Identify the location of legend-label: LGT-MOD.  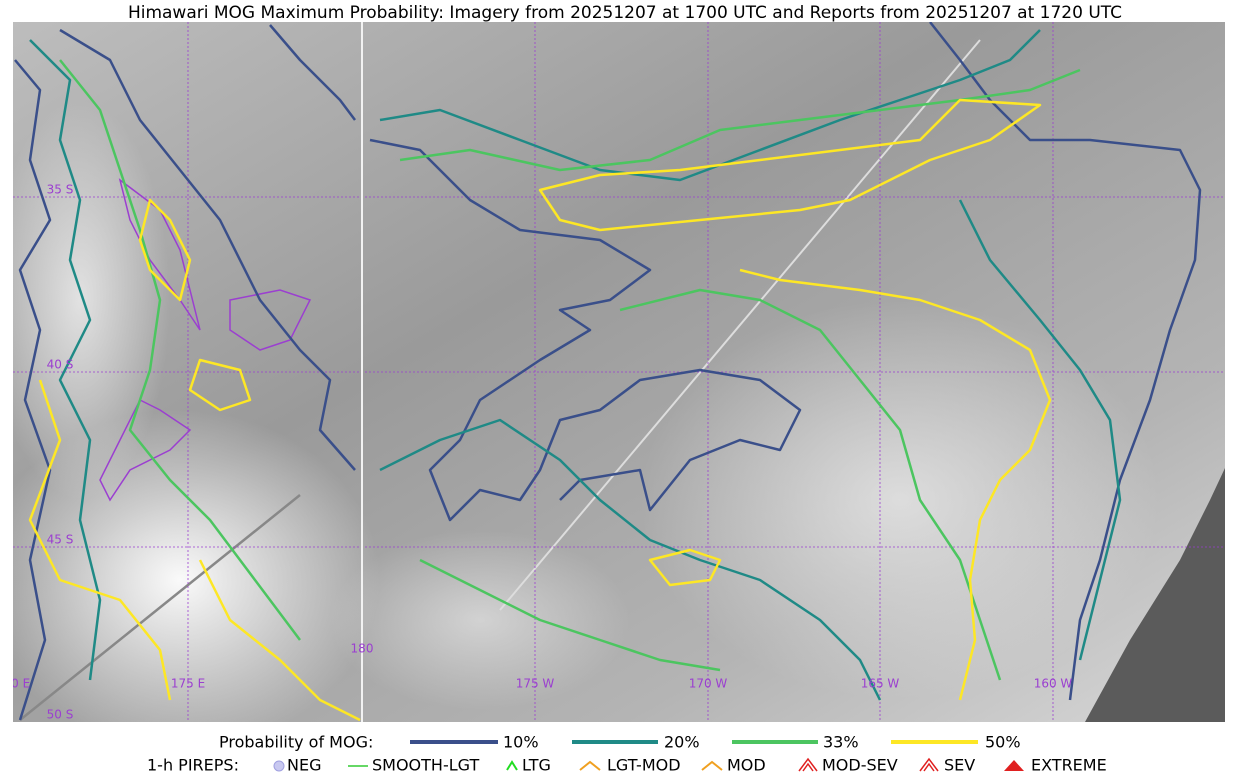
(644, 765).